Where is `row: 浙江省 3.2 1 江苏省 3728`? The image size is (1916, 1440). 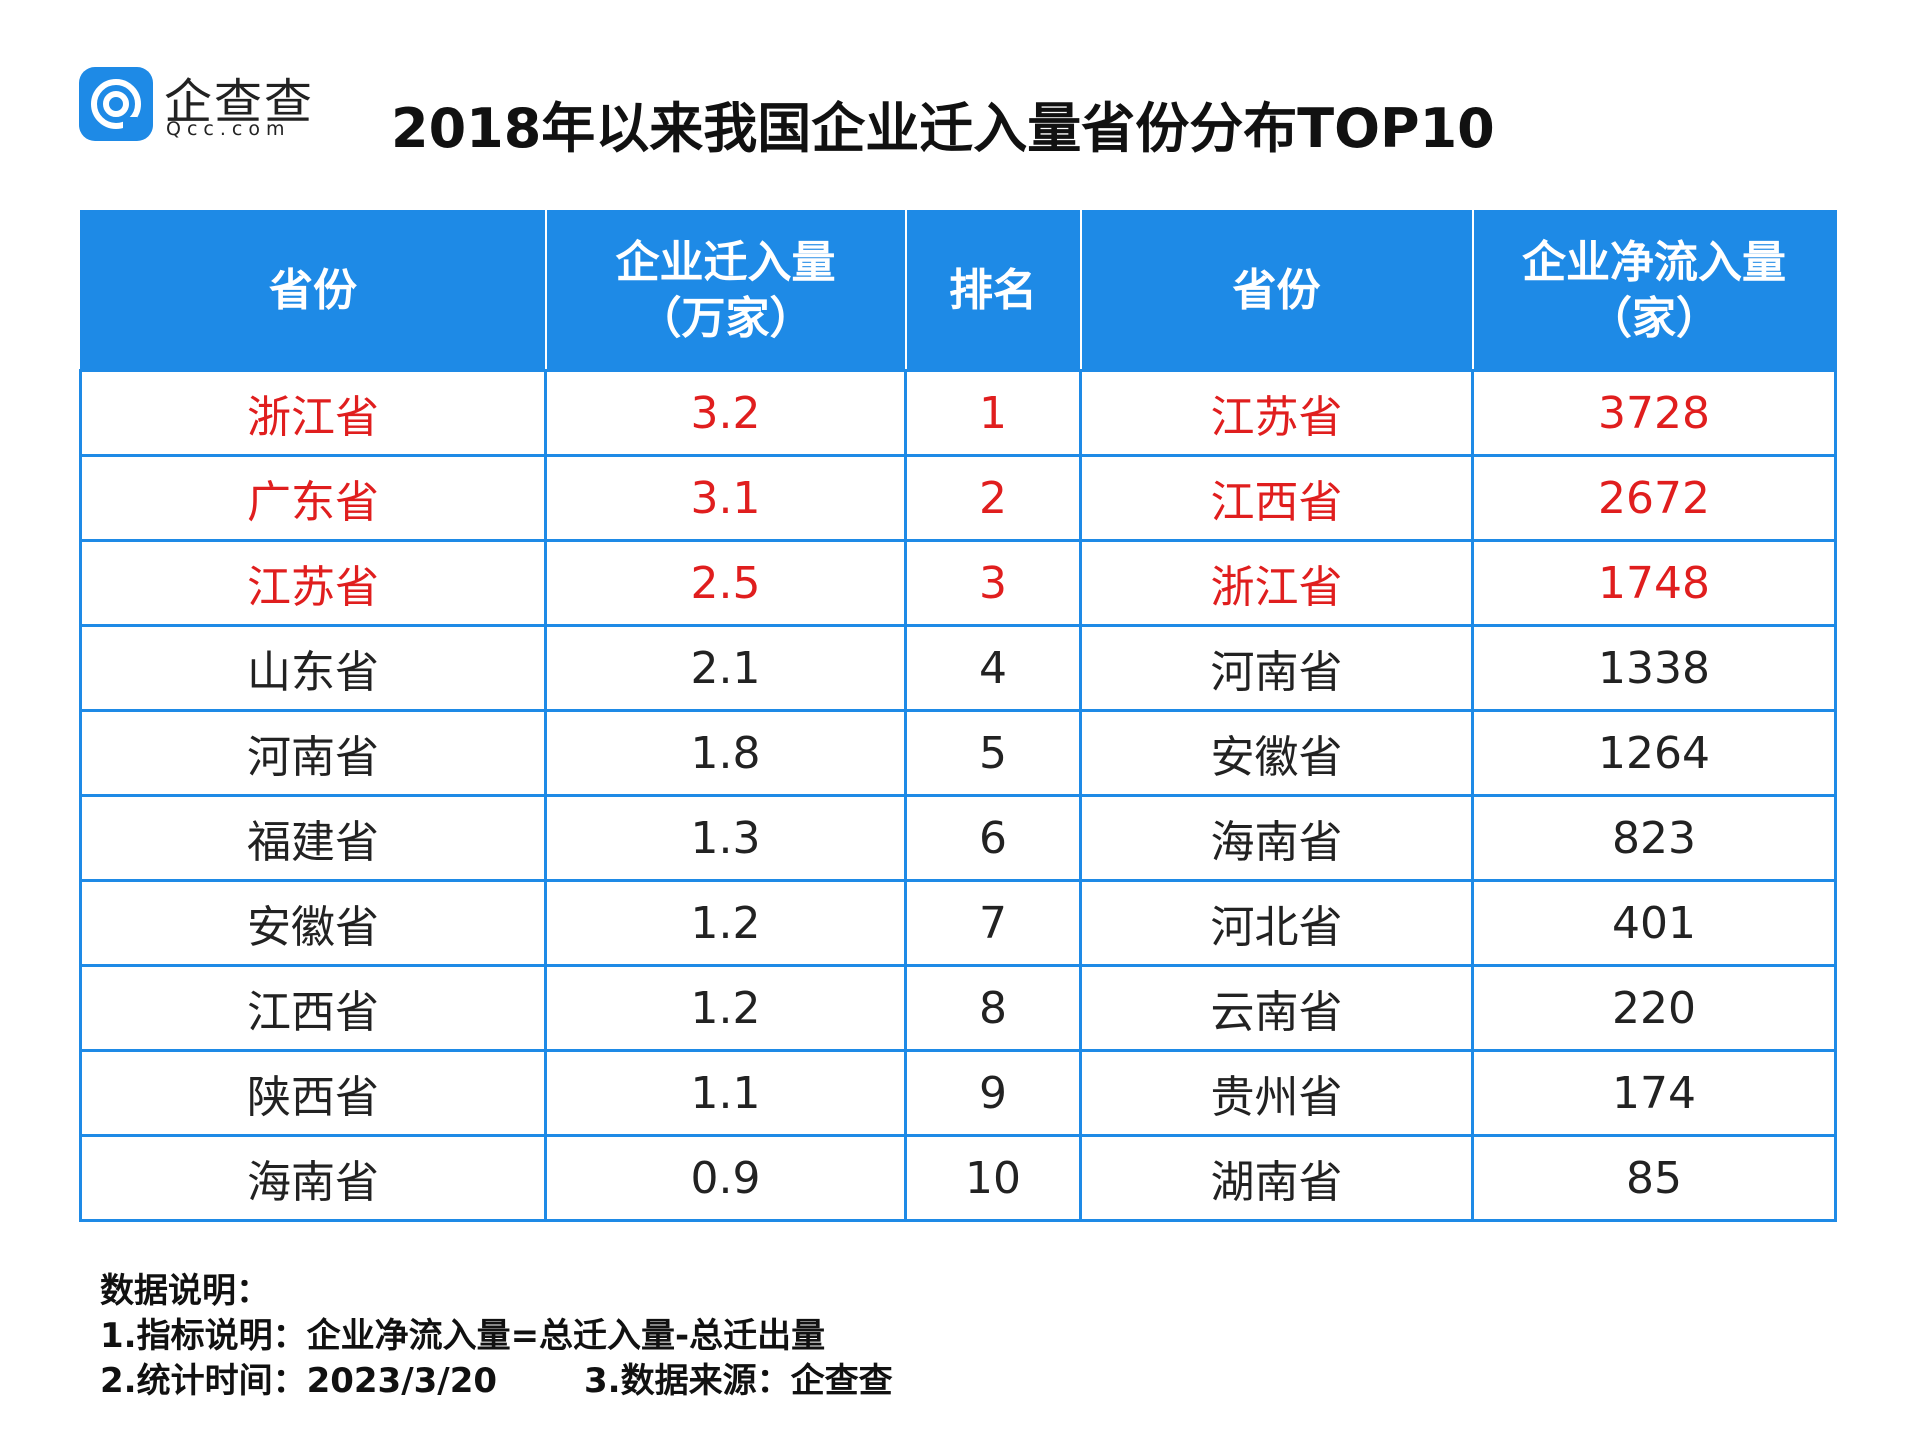
row: 浙江省 3.2 1 江苏省 3728 is located at coordinates (958, 413).